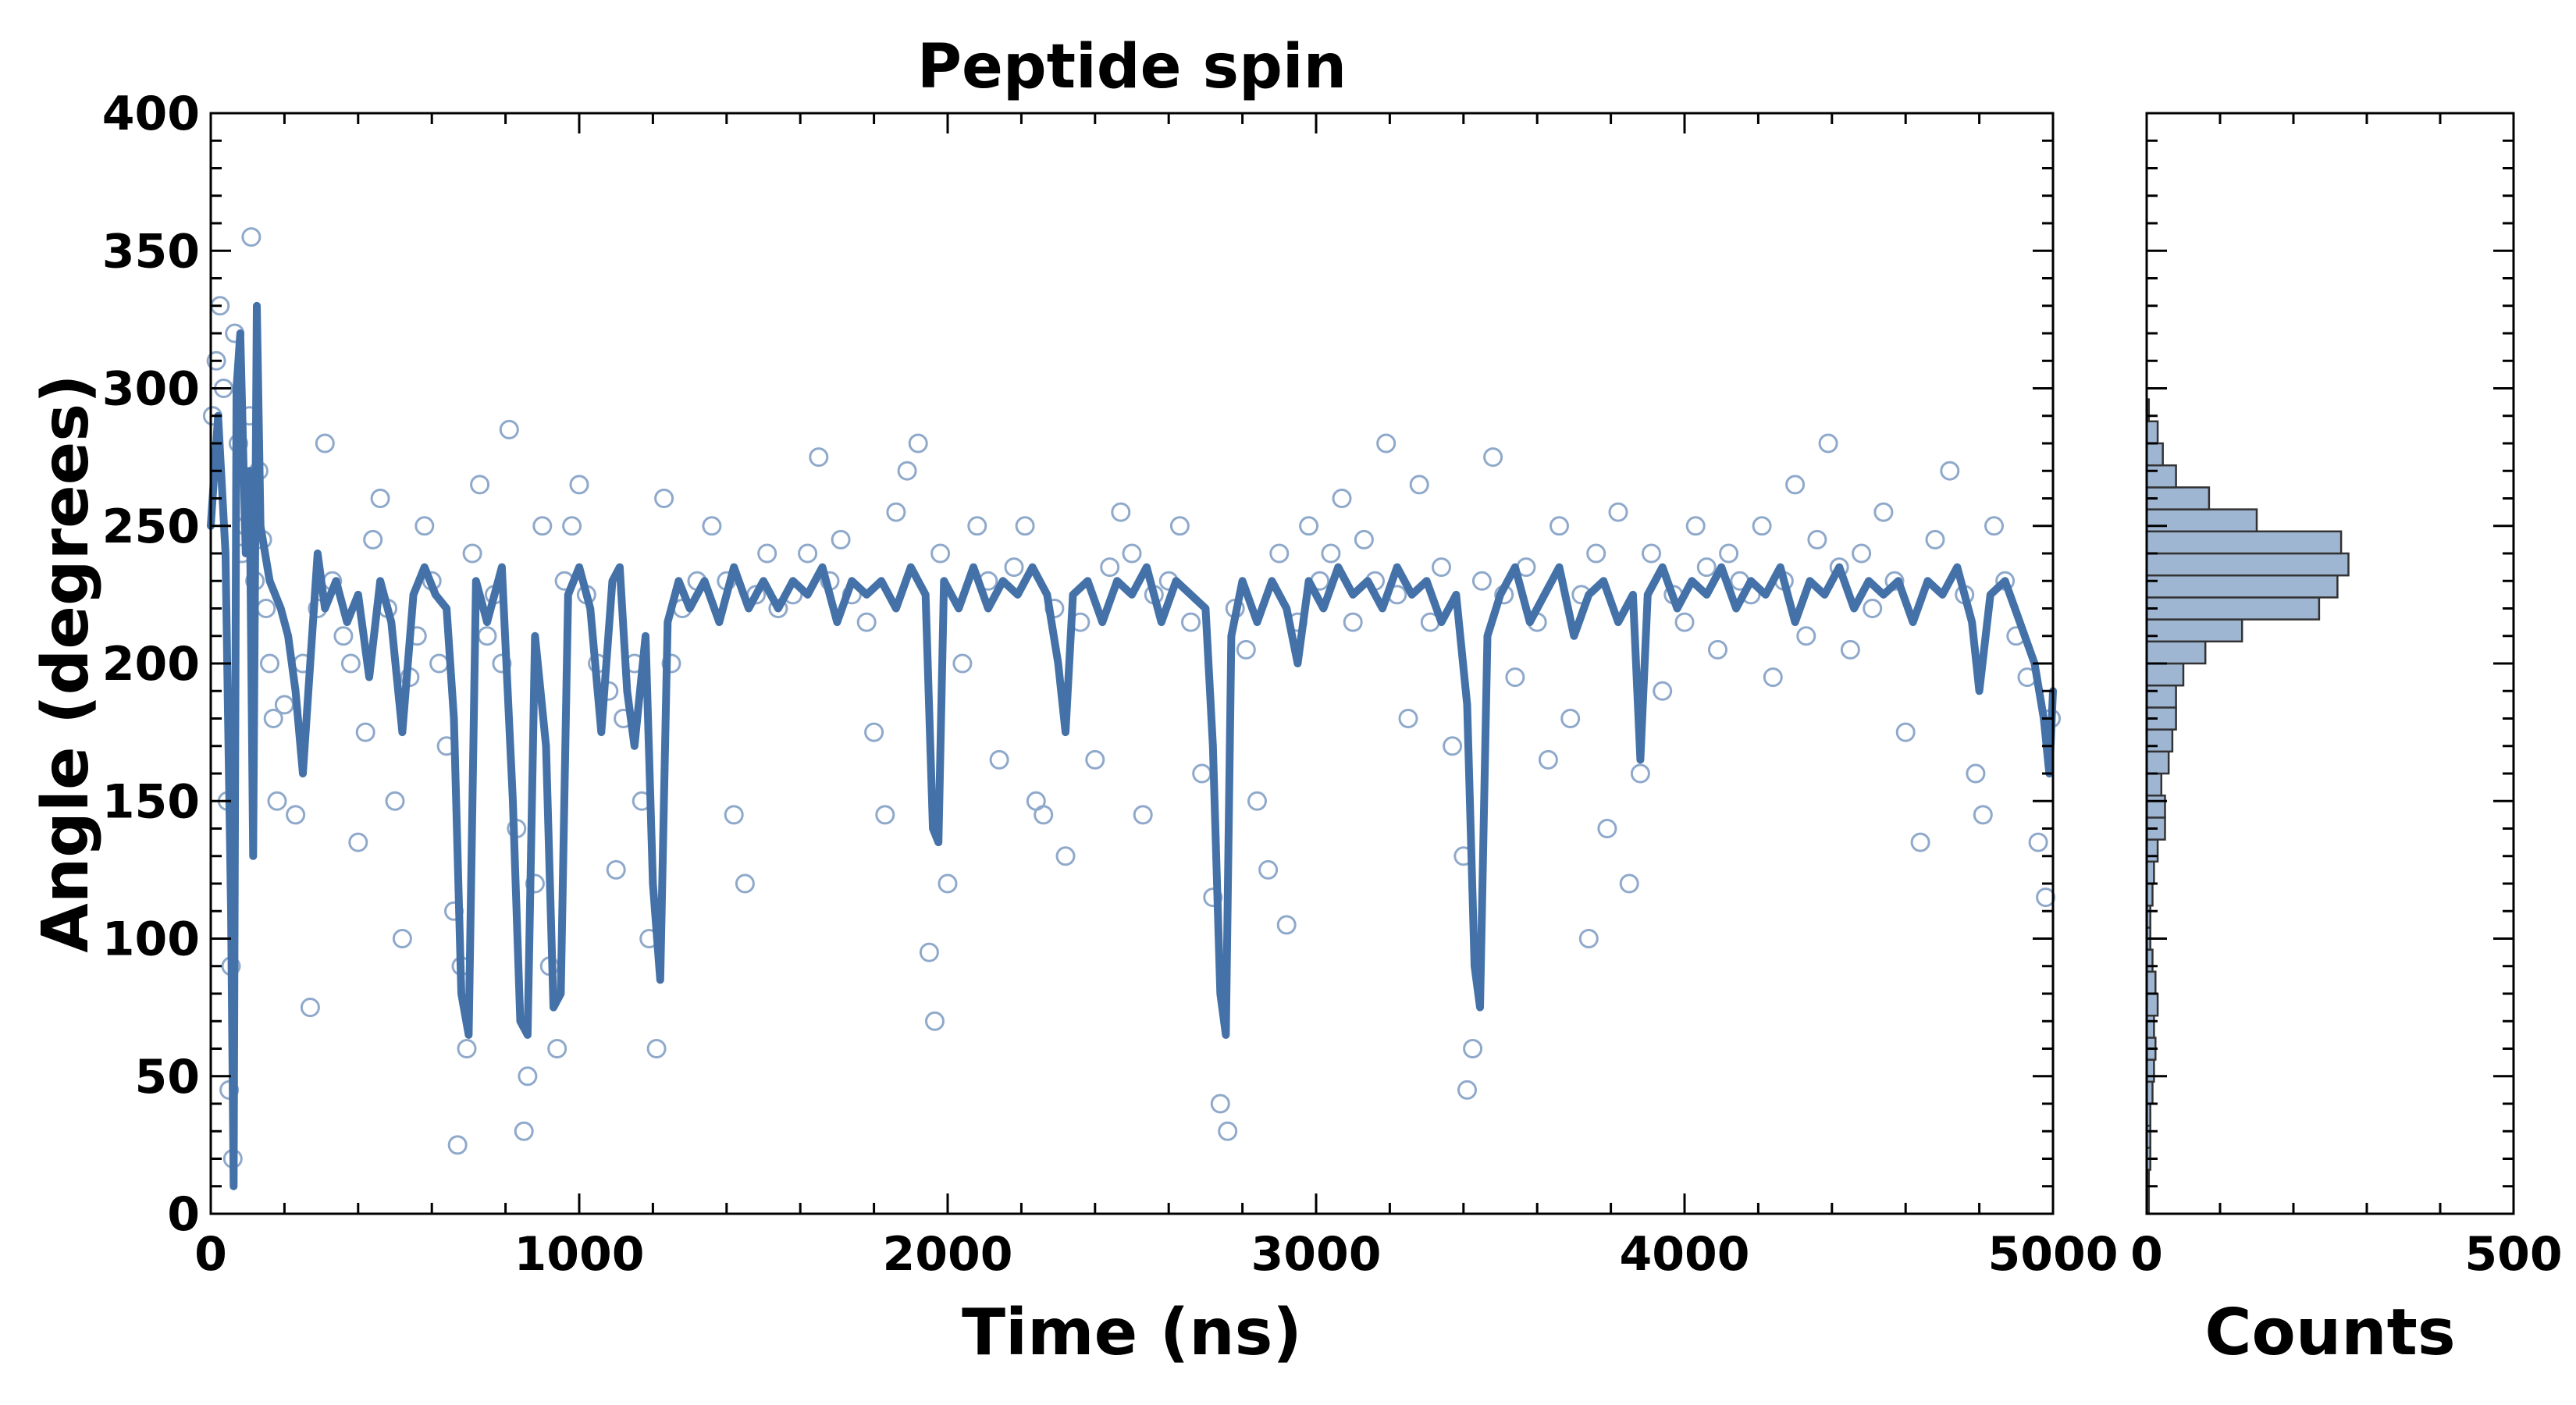  Describe the element at coordinates (2053, 1254) in the screenshot. I see `x-tick-label: 5000` at that location.